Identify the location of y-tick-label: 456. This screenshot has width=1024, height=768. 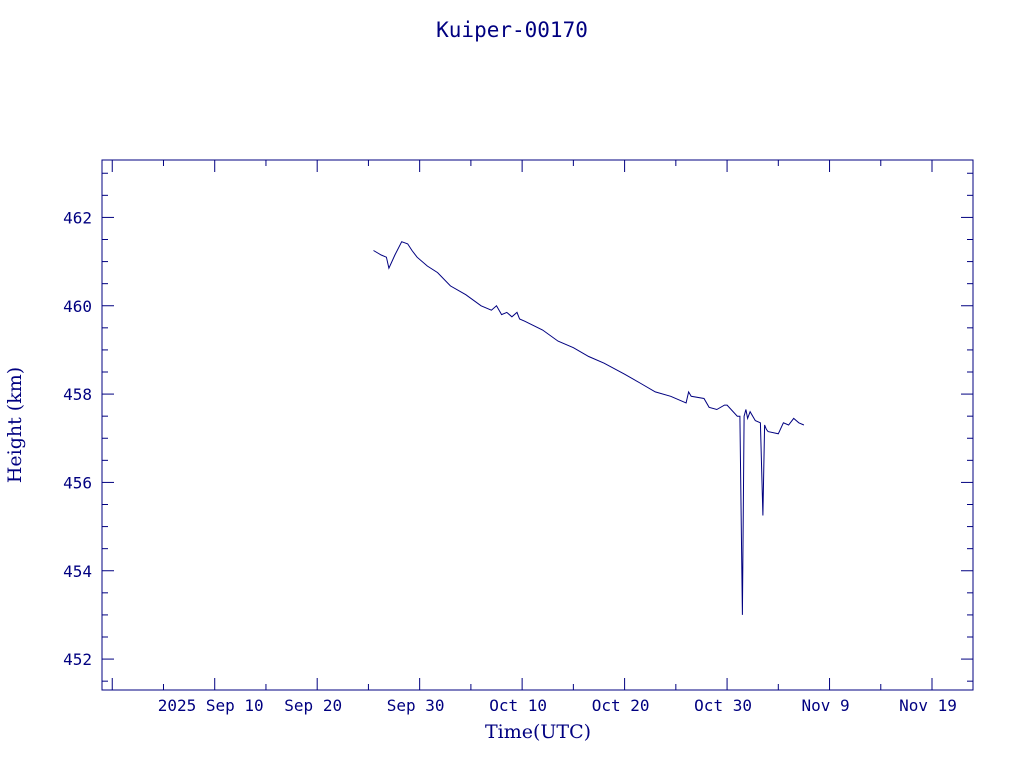
(77, 482).